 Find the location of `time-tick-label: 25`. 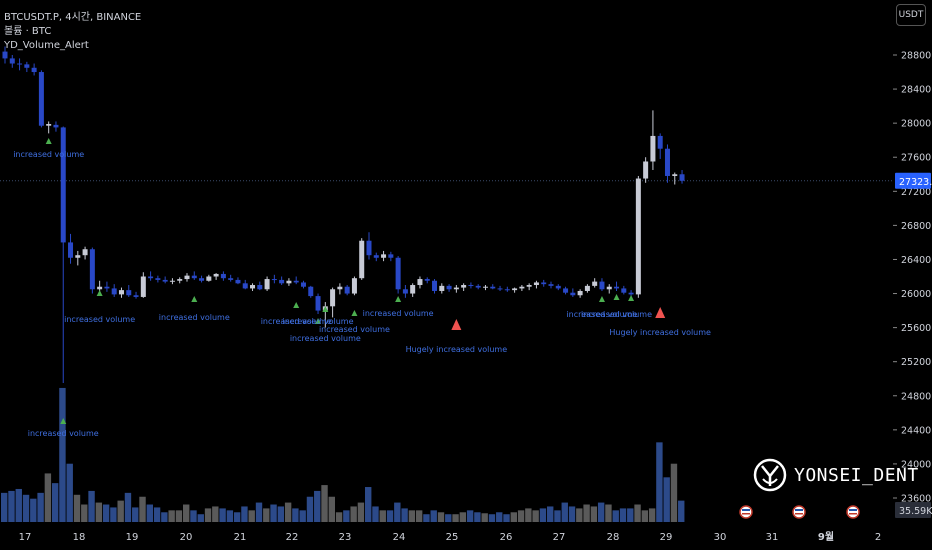

time-tick-label: 25 is located at coordinates (452, 537).